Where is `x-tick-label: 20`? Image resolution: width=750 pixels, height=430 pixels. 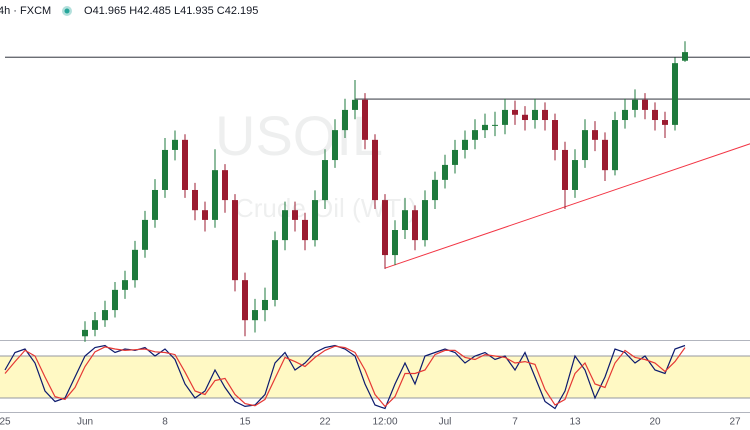
x-tick-label: 20 is located at coordinates (655, 422).